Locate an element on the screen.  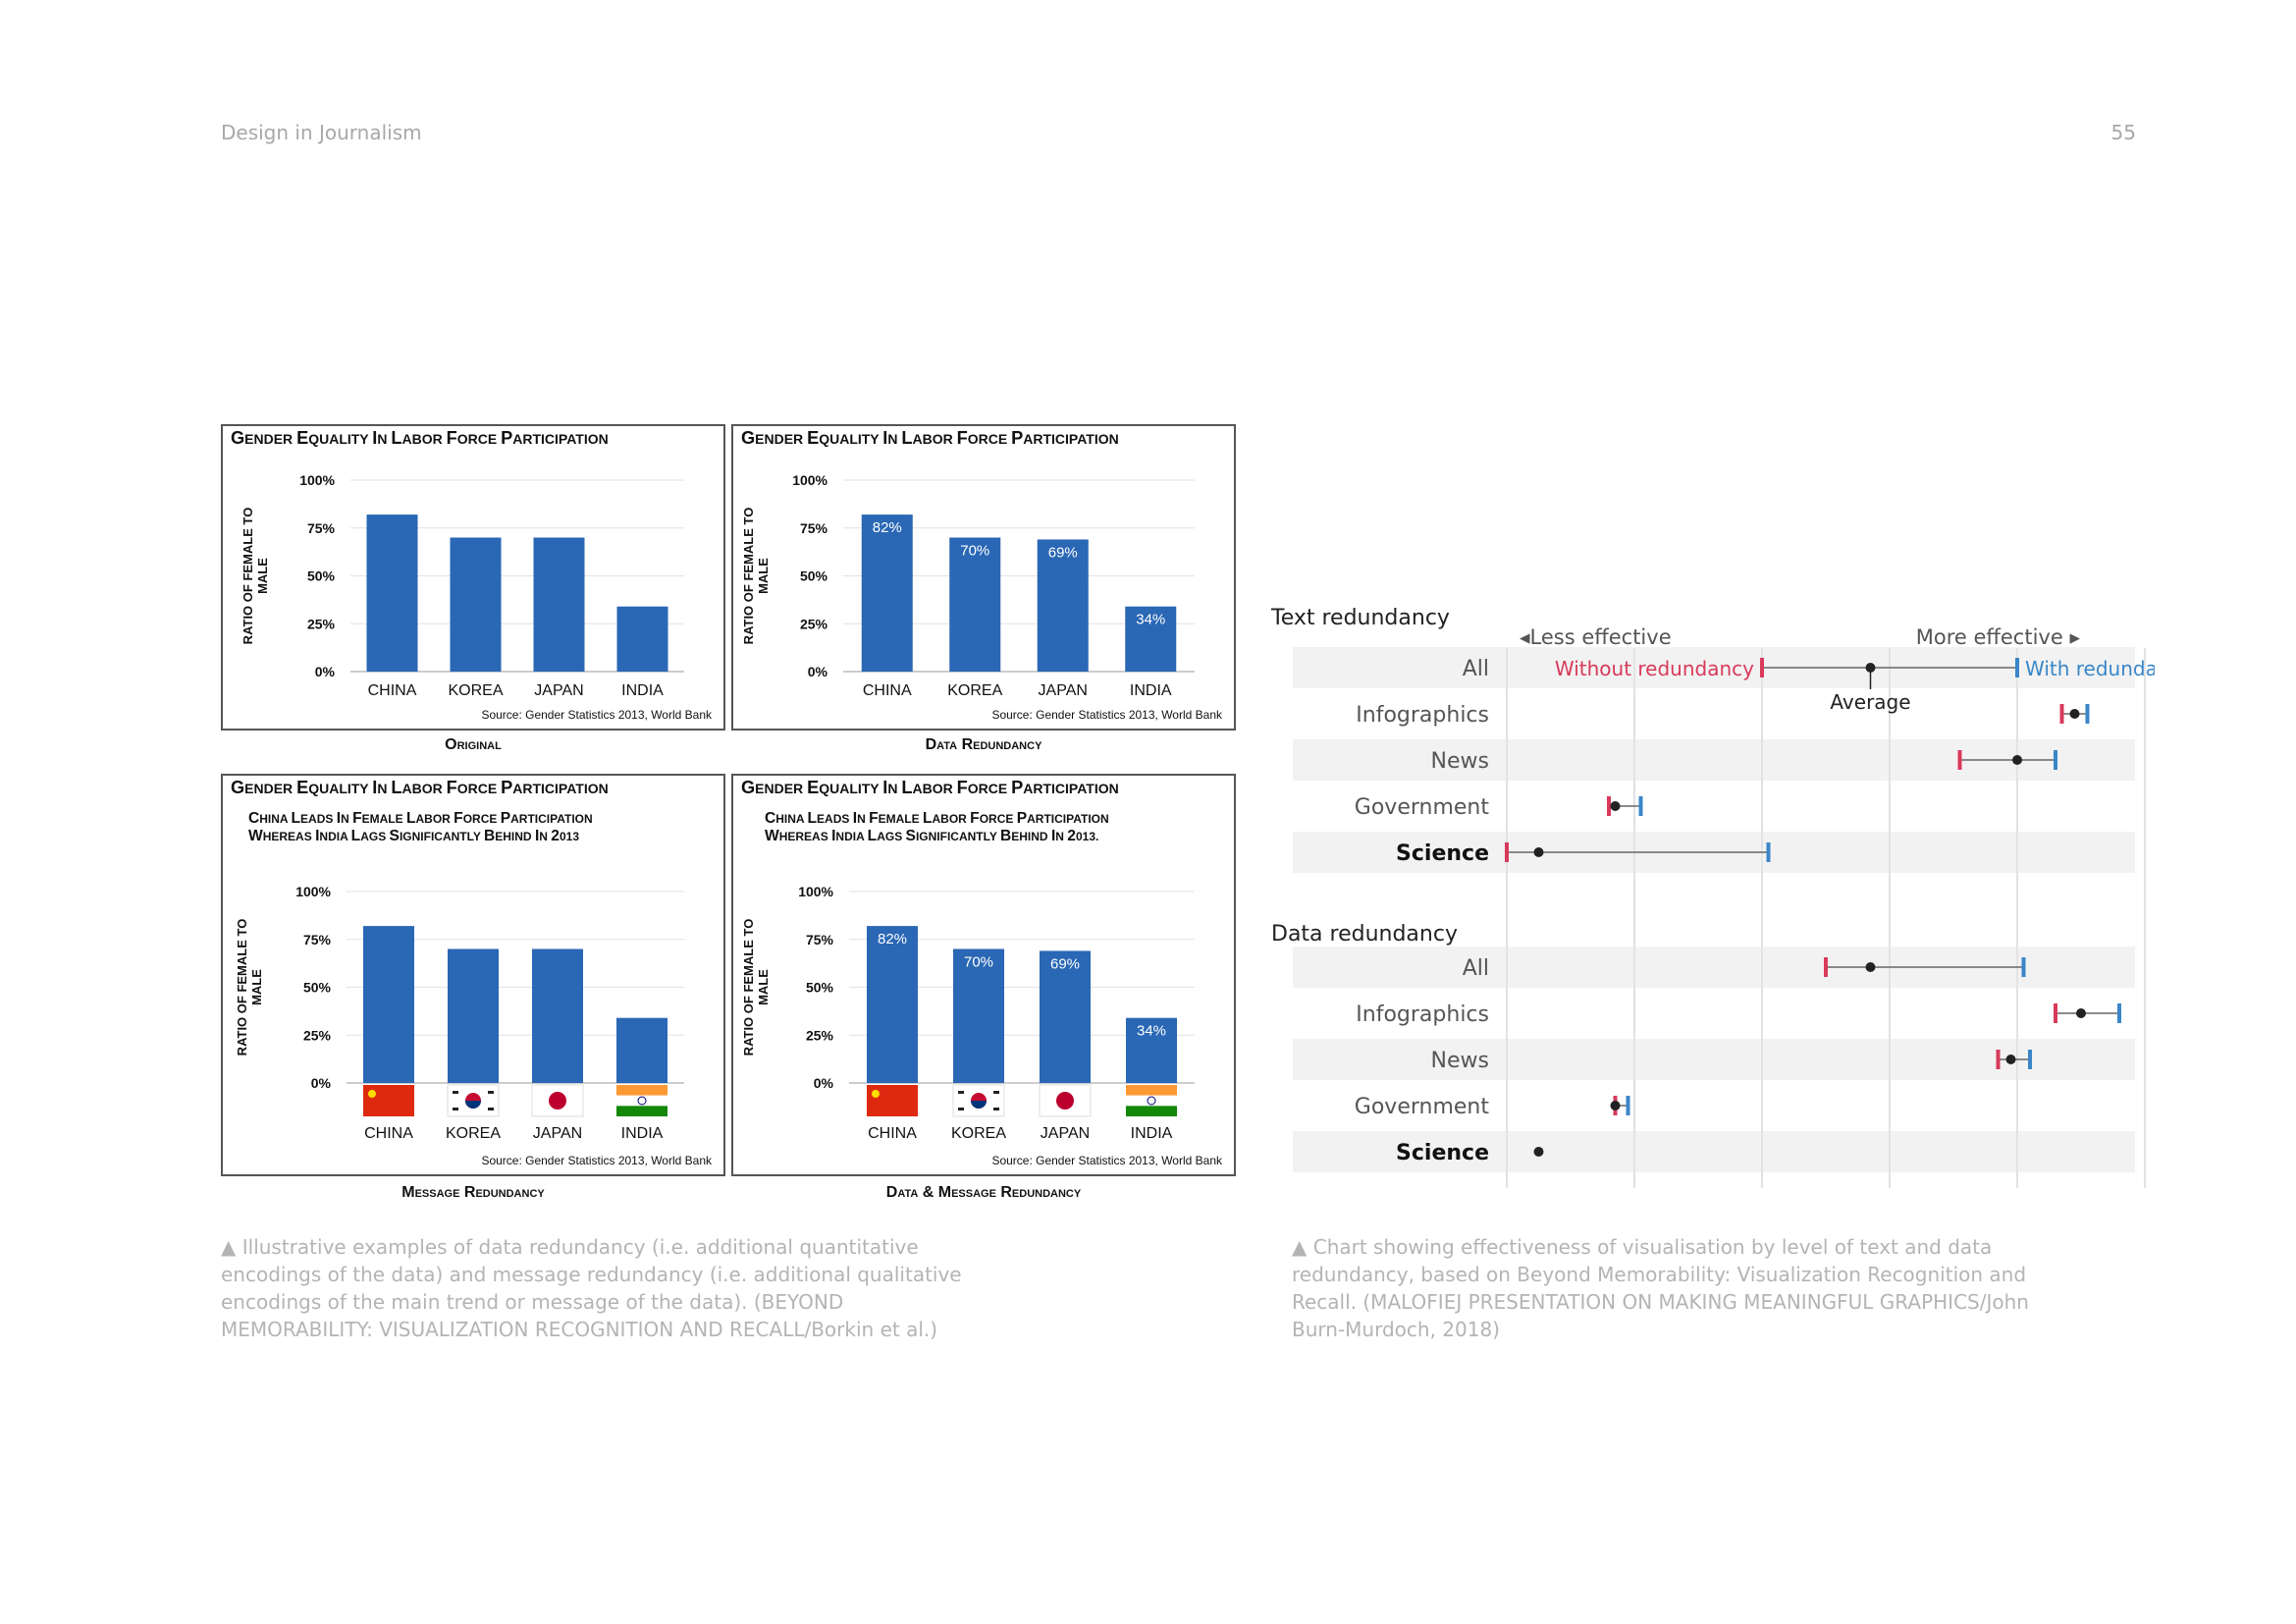
flag-star is located at coordinates (876, 1094).